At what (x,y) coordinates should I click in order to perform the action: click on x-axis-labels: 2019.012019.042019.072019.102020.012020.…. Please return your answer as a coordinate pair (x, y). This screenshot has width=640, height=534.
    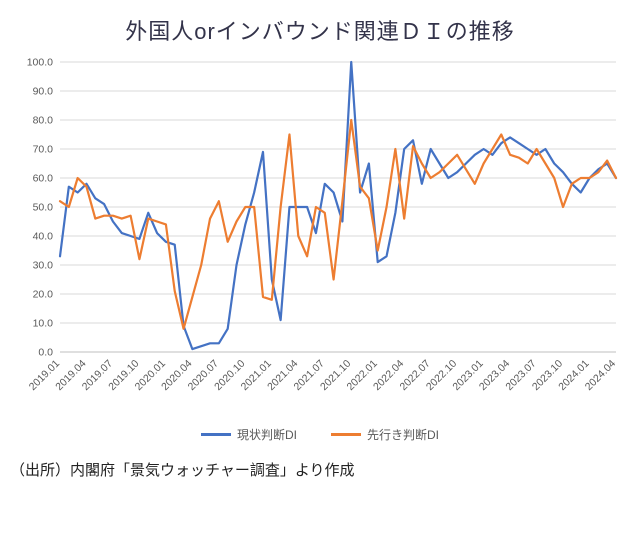
    Looking at the image, I should click on (322, 375).